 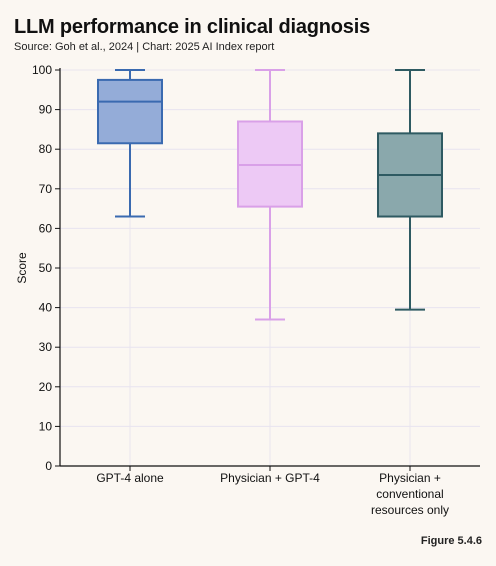 I want to click on x-tick-label: Physician +, so click(x=410, y=478).